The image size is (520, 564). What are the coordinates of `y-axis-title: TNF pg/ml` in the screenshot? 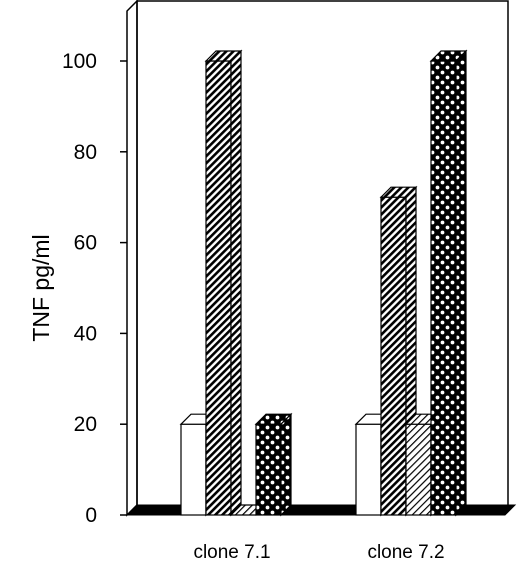 It's located at (41, 287).